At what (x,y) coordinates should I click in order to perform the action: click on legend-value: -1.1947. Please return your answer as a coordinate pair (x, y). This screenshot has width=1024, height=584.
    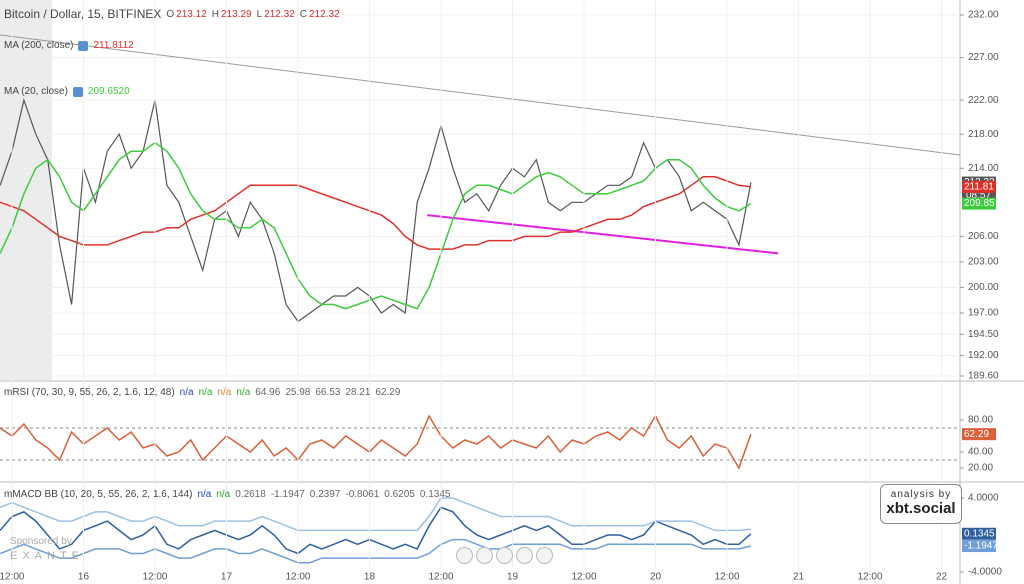
    Looking at the image, I should click on (287, 494).